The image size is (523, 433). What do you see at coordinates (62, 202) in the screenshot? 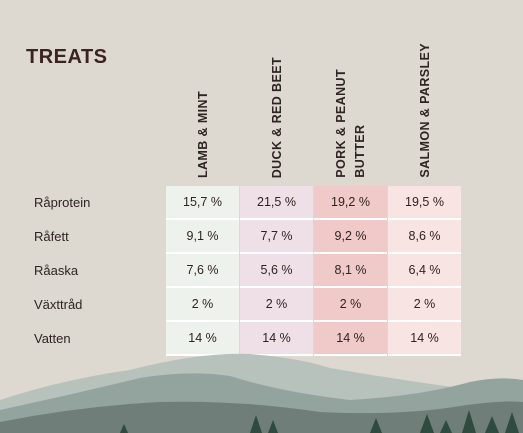
I see `row-label: Råprotein` at bounding box center [62, 202].